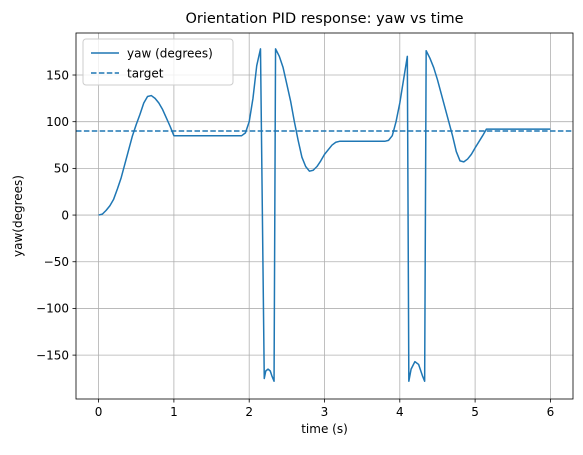  I want to click on y-tick-label: 150, so click(57, 75).